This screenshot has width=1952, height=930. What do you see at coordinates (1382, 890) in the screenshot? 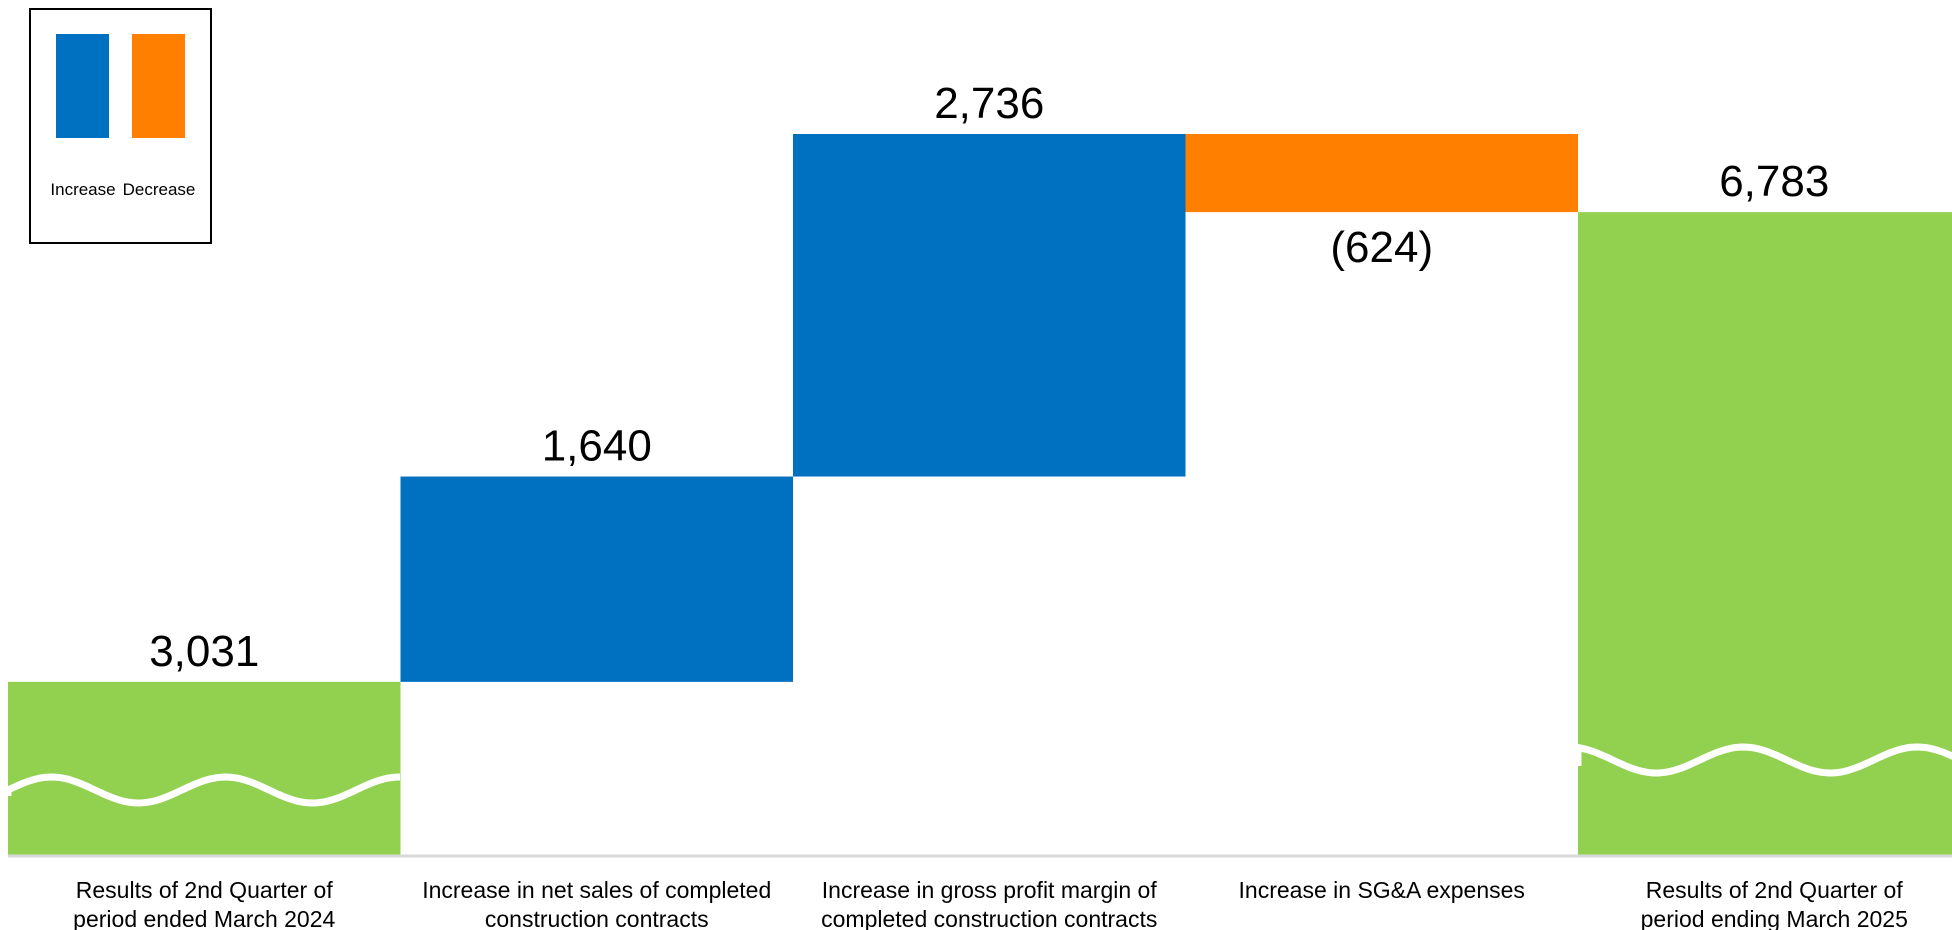
I see `category-label-3-line-0: Increase in SG&A expenses` at bounding box center [1382, 890].